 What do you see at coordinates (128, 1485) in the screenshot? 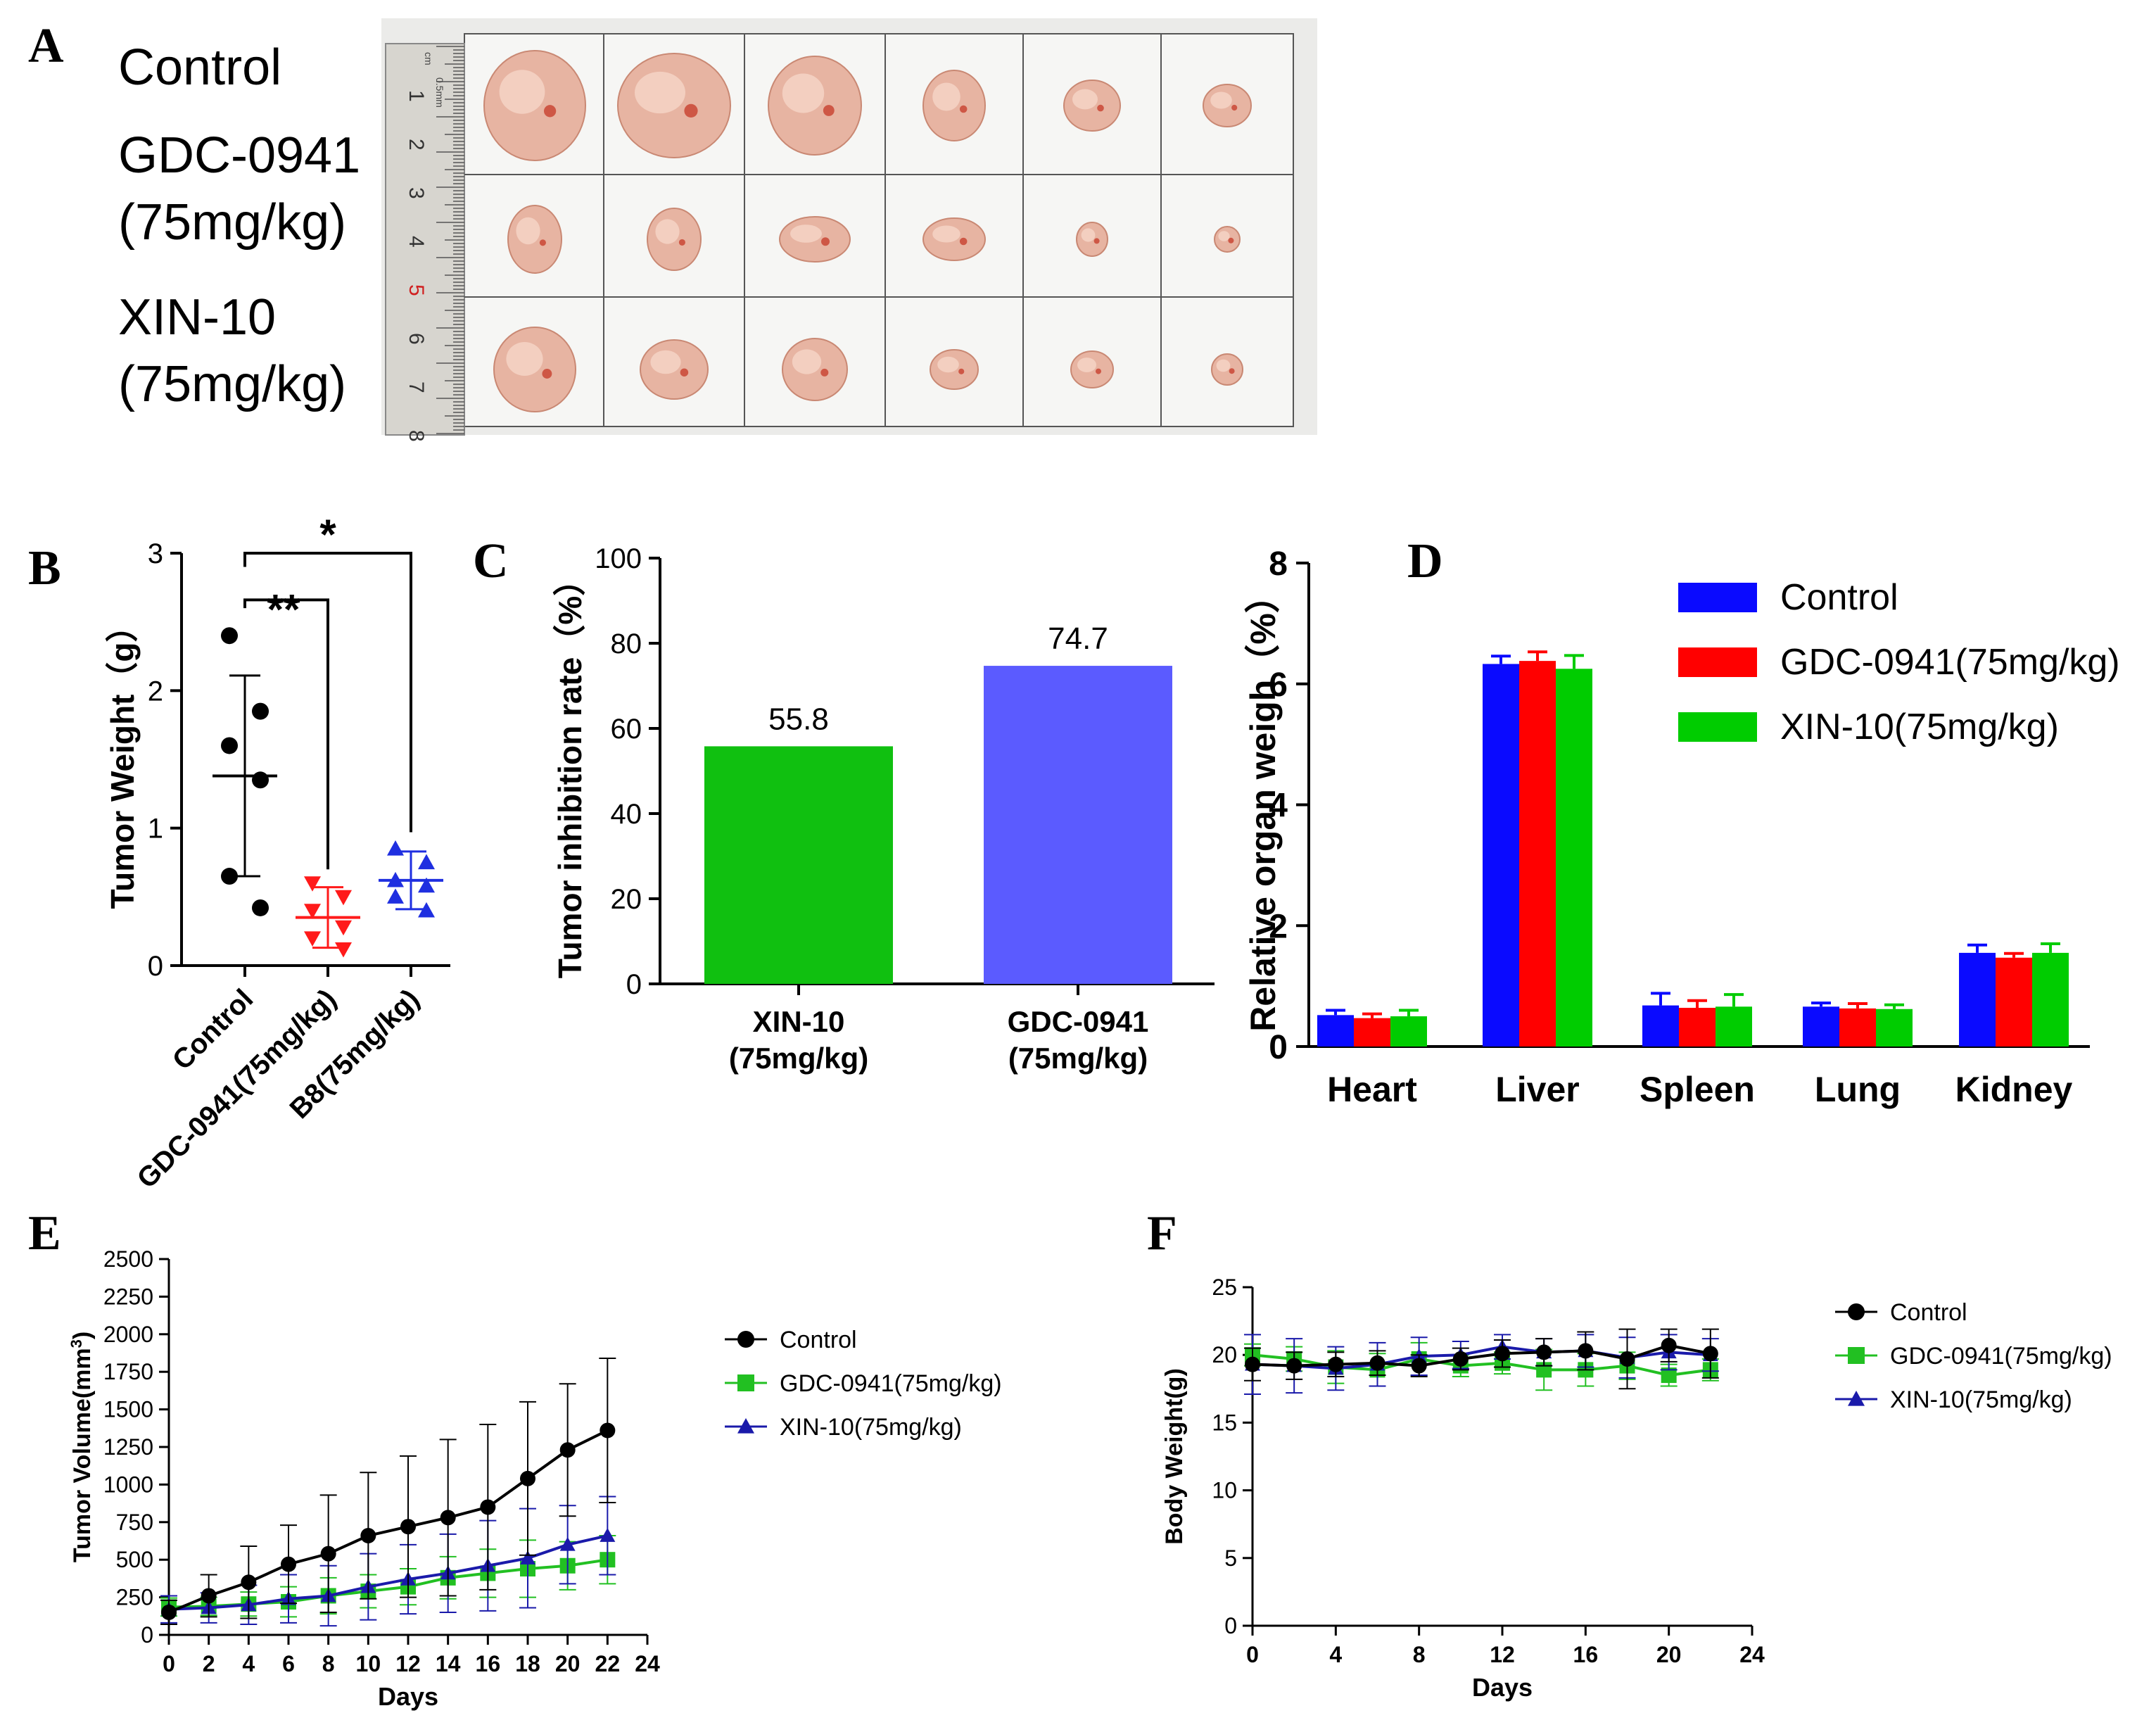
I see `e-y-tick-label: 1000` at bounding box center [128, 1485].